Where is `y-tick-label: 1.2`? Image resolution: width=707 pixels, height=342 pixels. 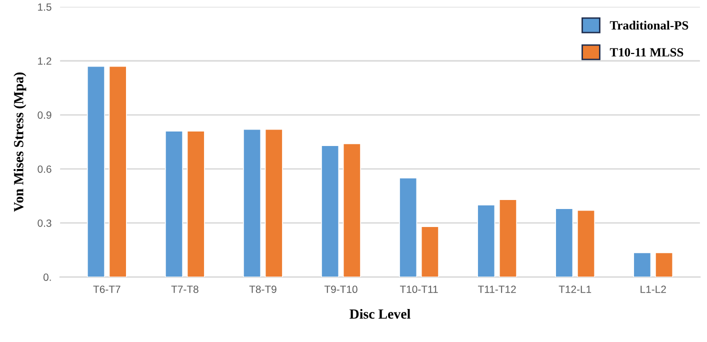
y-tick-label: 1.2 is located at coordinates (45, 61).